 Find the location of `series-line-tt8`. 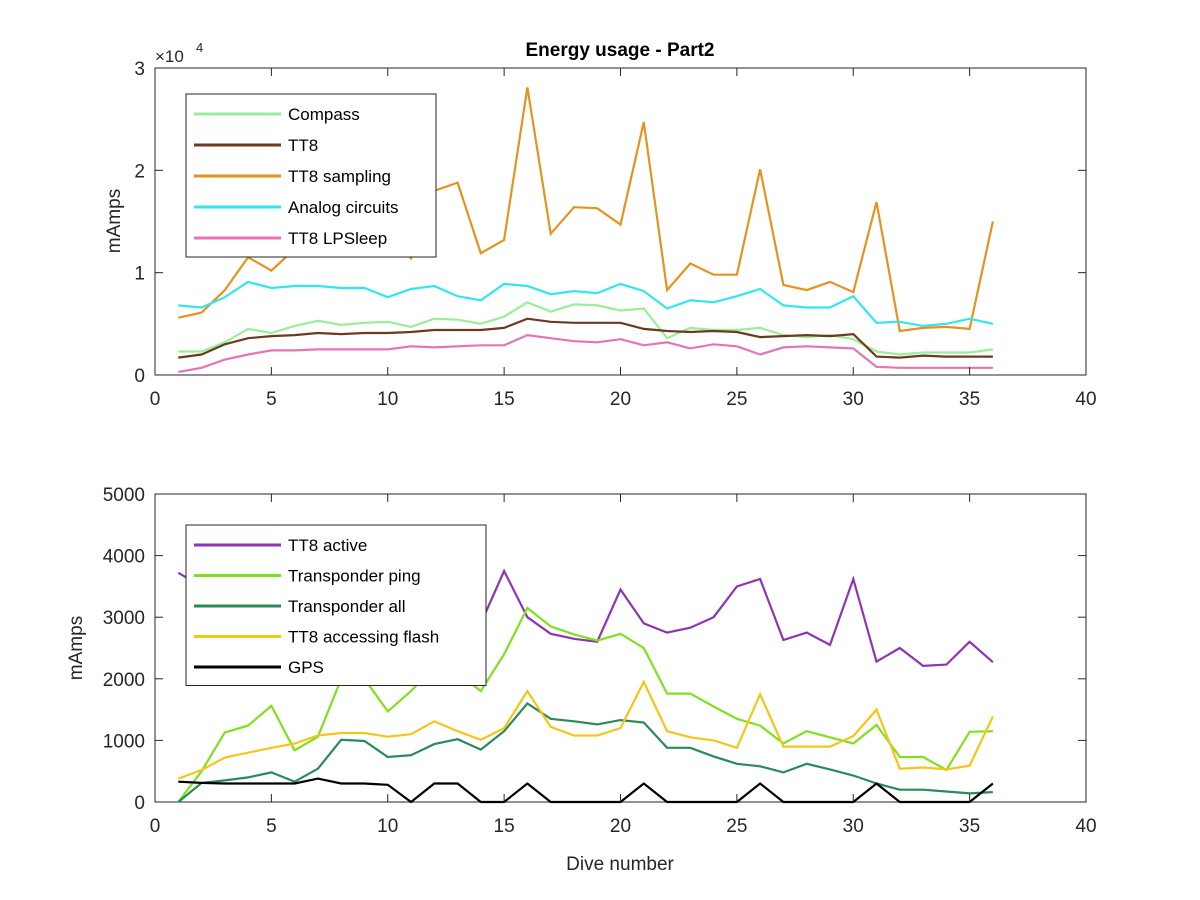

series-line-tt8 is located at coordinates (585, 338).